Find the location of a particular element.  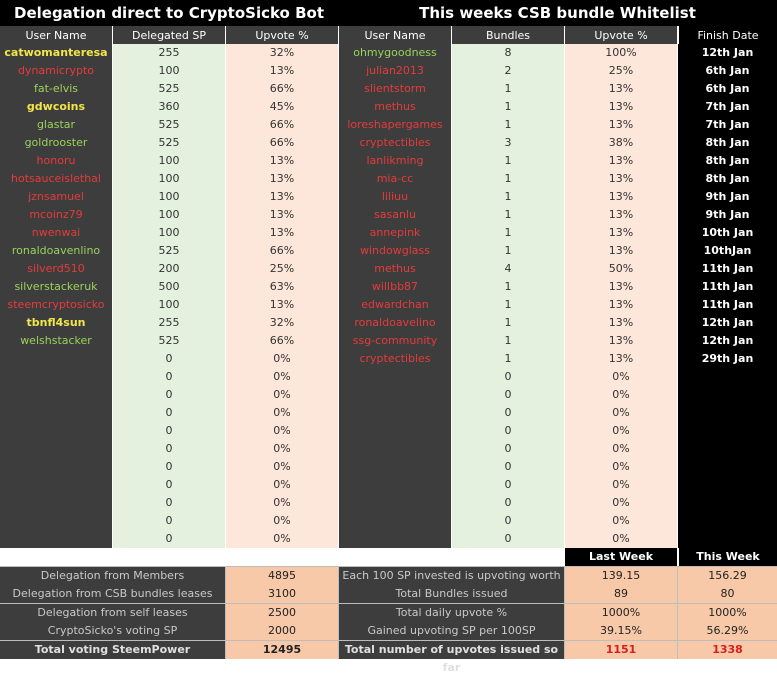

delegator-name: tbnfl4sun is located at coordinates (56, 322).